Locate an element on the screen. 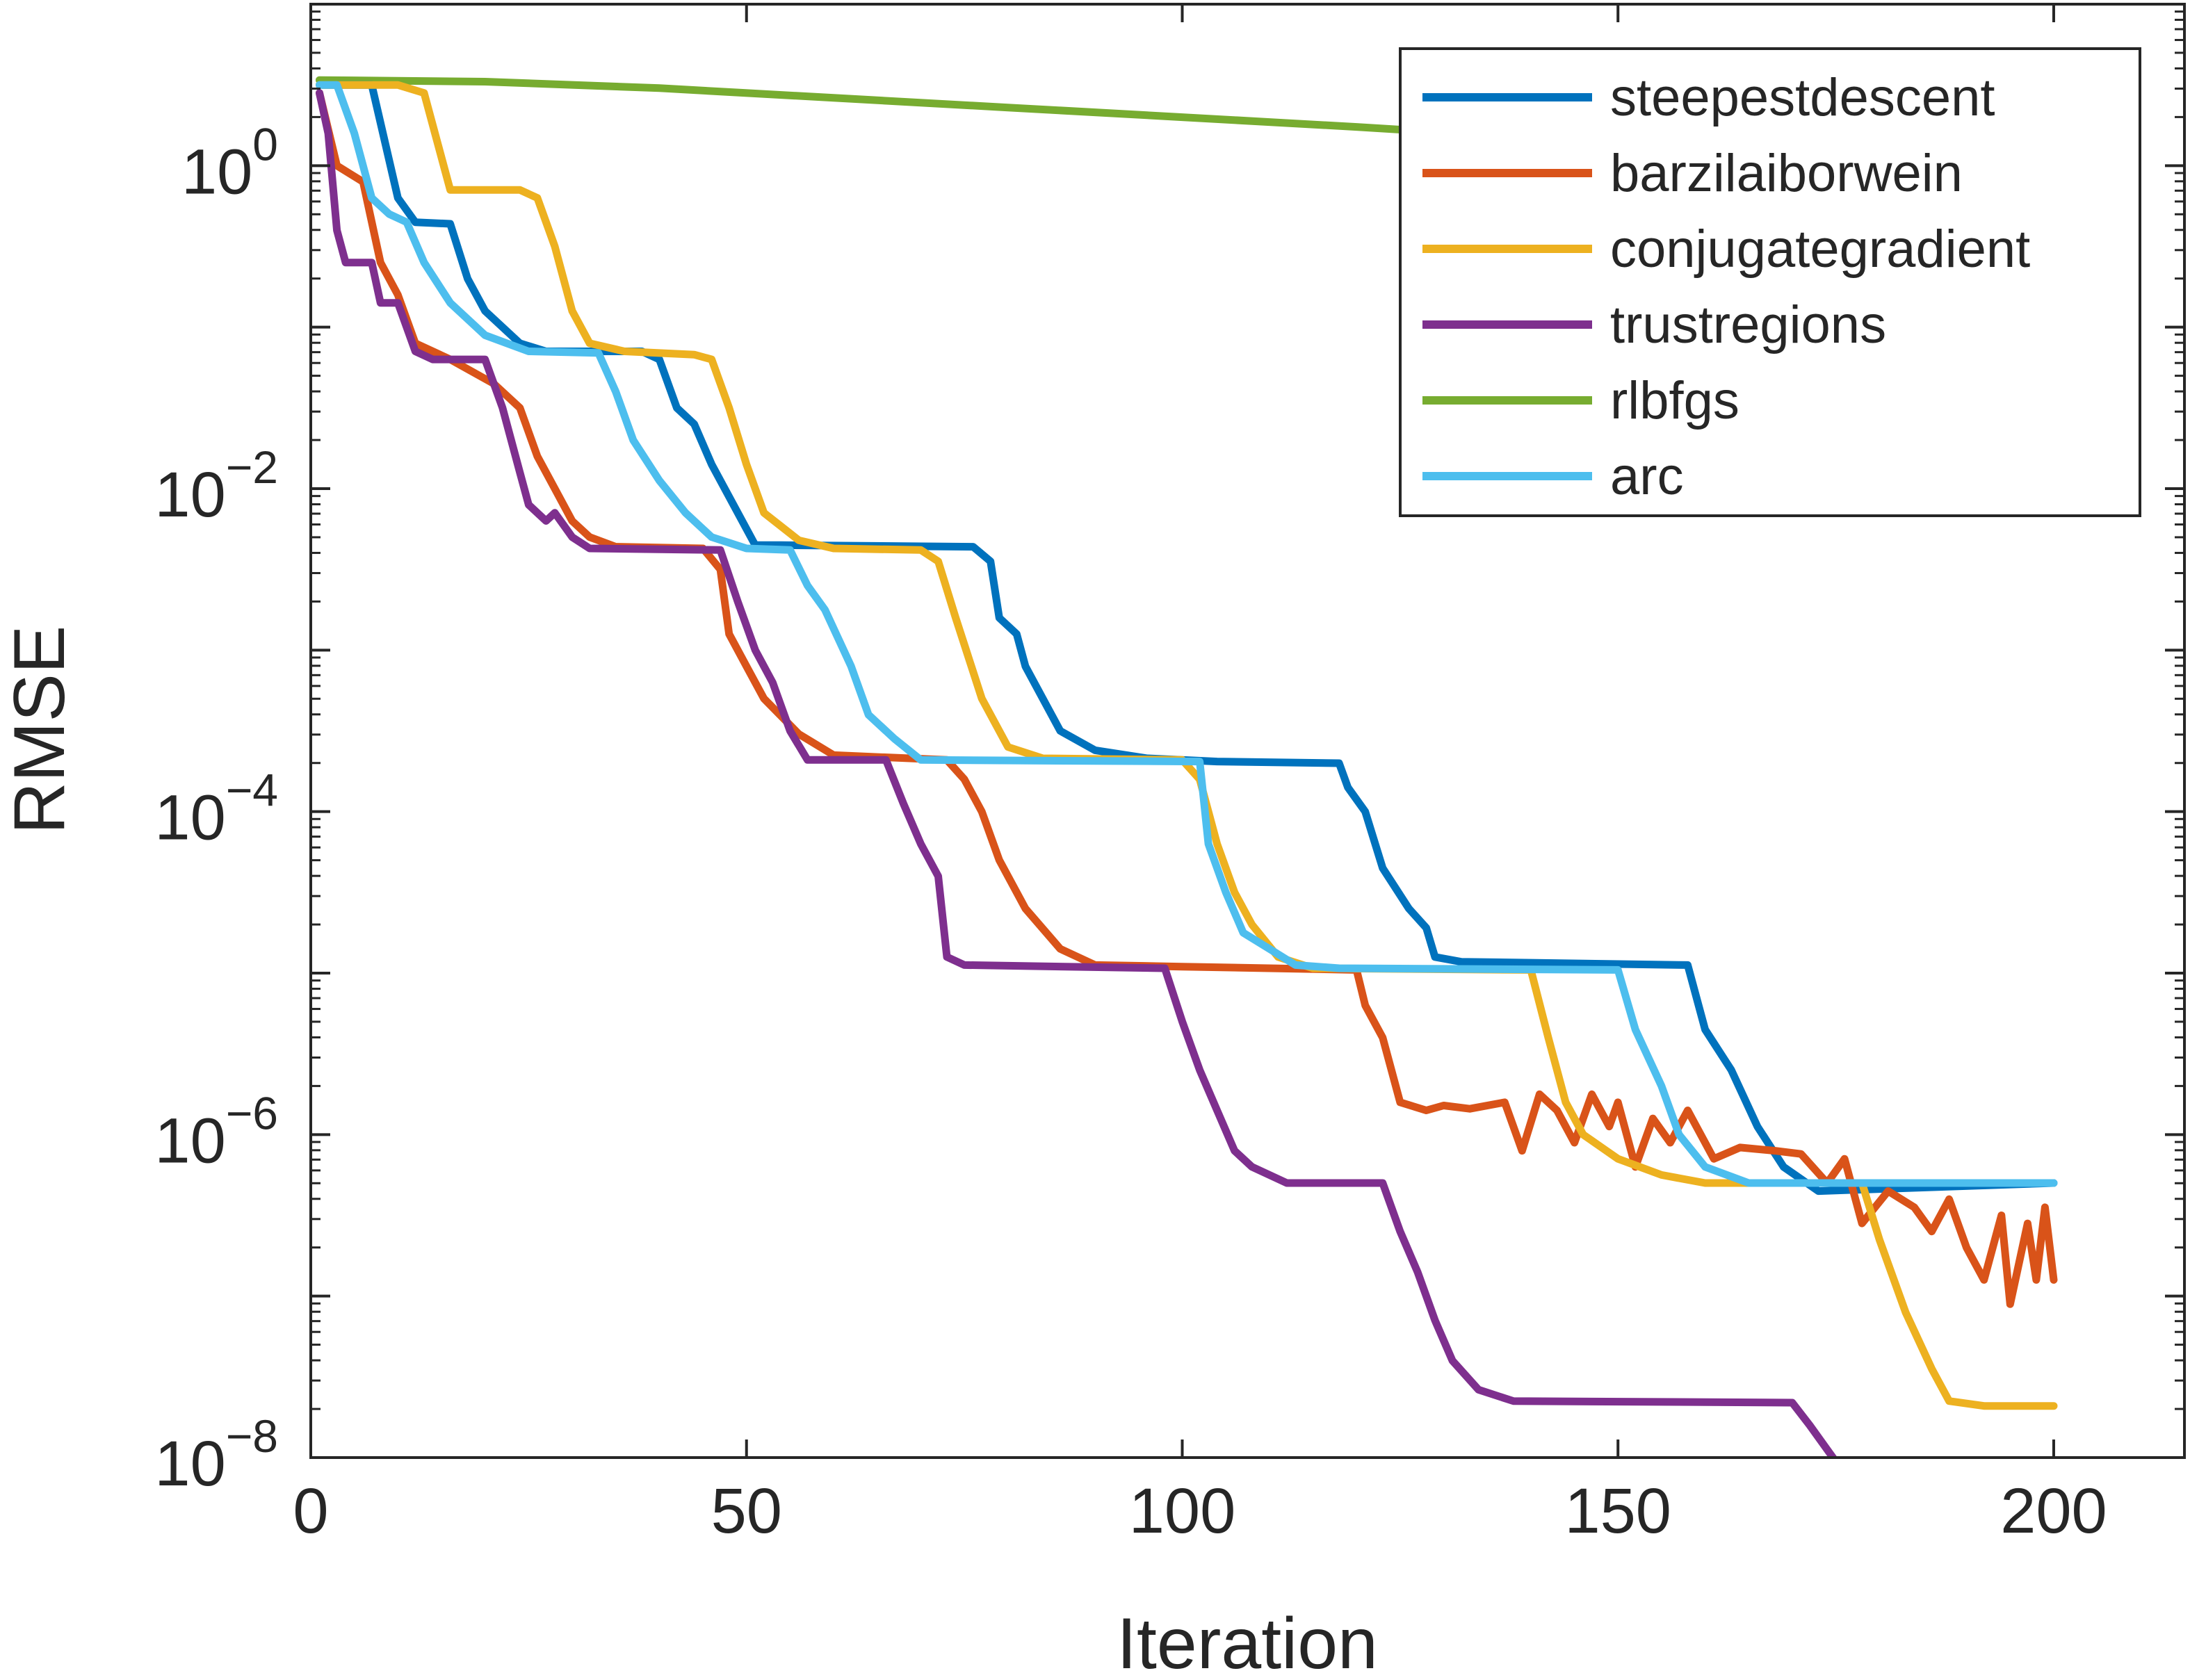 Image resolution: width=2190 pixels, height=1680 pixels. y-axis-label: RMSE is located at coordinates (40, 730).